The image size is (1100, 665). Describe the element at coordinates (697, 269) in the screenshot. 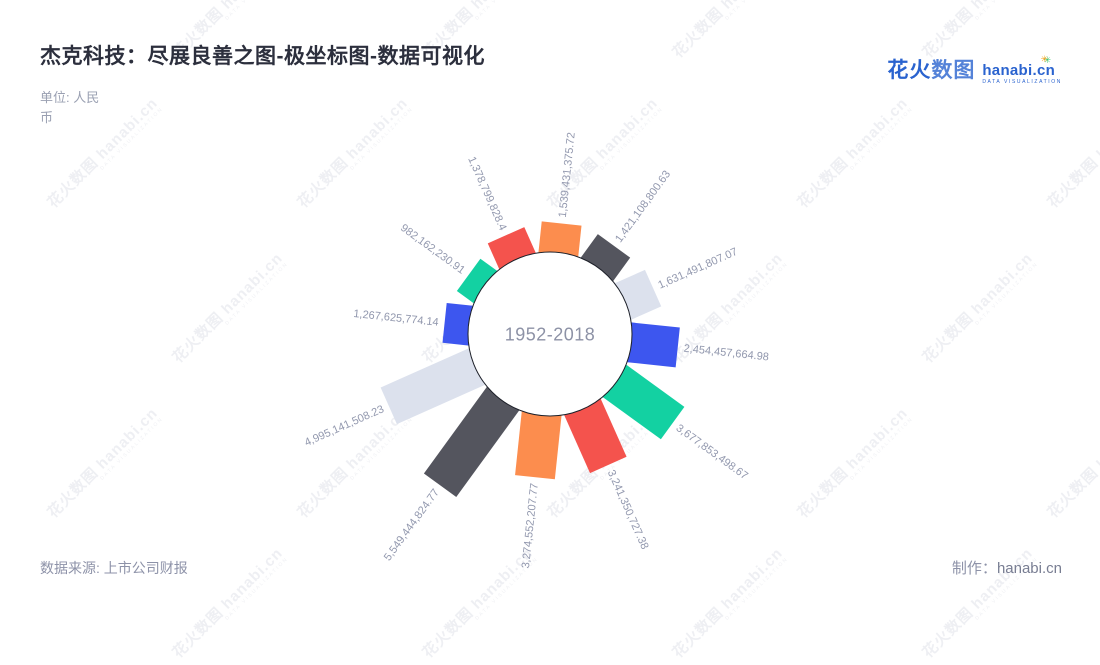

I see `bar-value-label: 1,631,491,807.07` at that location.